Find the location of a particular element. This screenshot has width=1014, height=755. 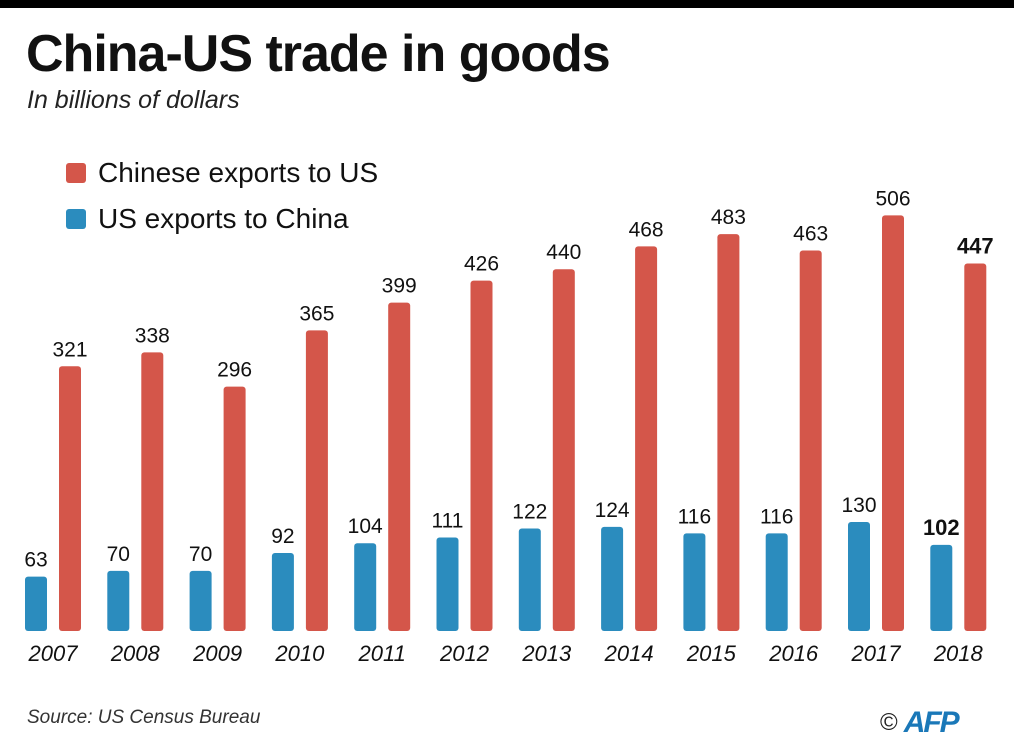

bar-chinese-exports-2017 is located at coordinates (893, 423).